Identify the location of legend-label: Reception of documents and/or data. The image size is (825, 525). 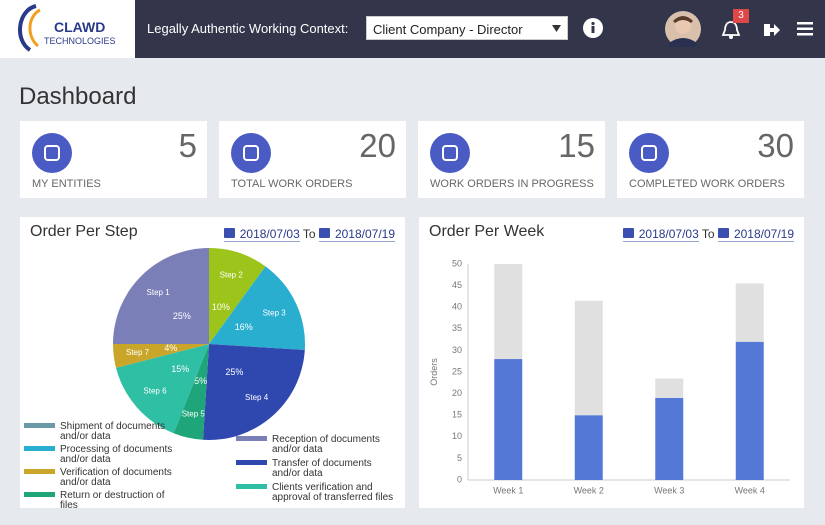
(326, 444).